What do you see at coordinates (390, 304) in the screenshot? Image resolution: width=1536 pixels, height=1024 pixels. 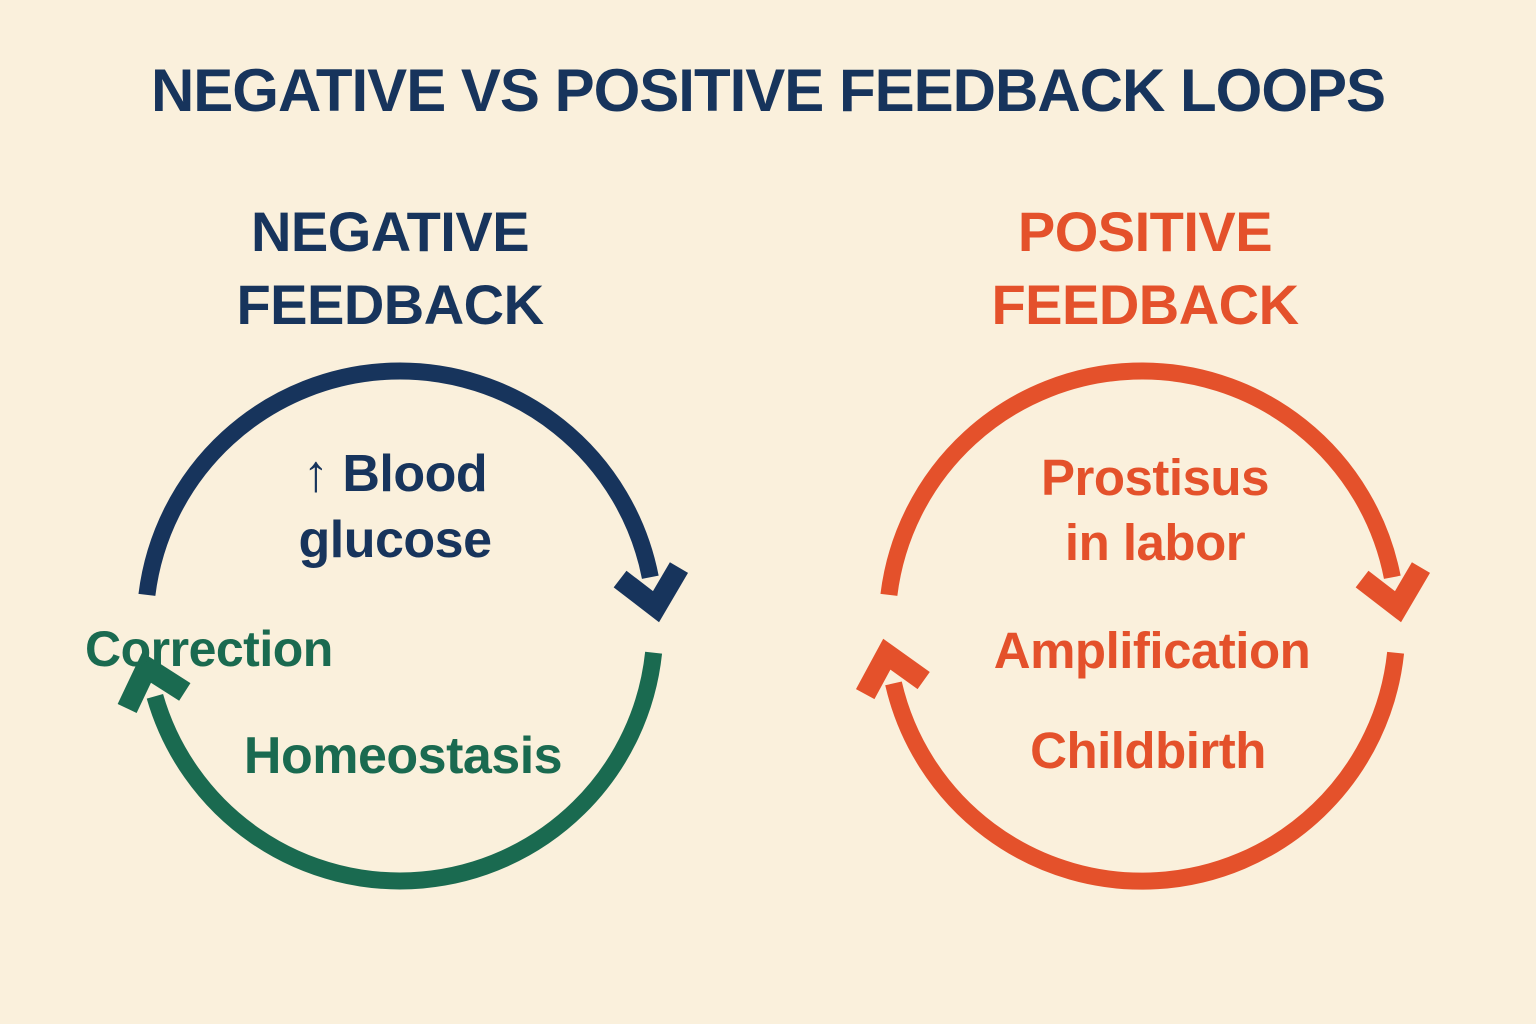 I see `negative-heading-line2: FEEDBACK` at bounding box center [390, 304].